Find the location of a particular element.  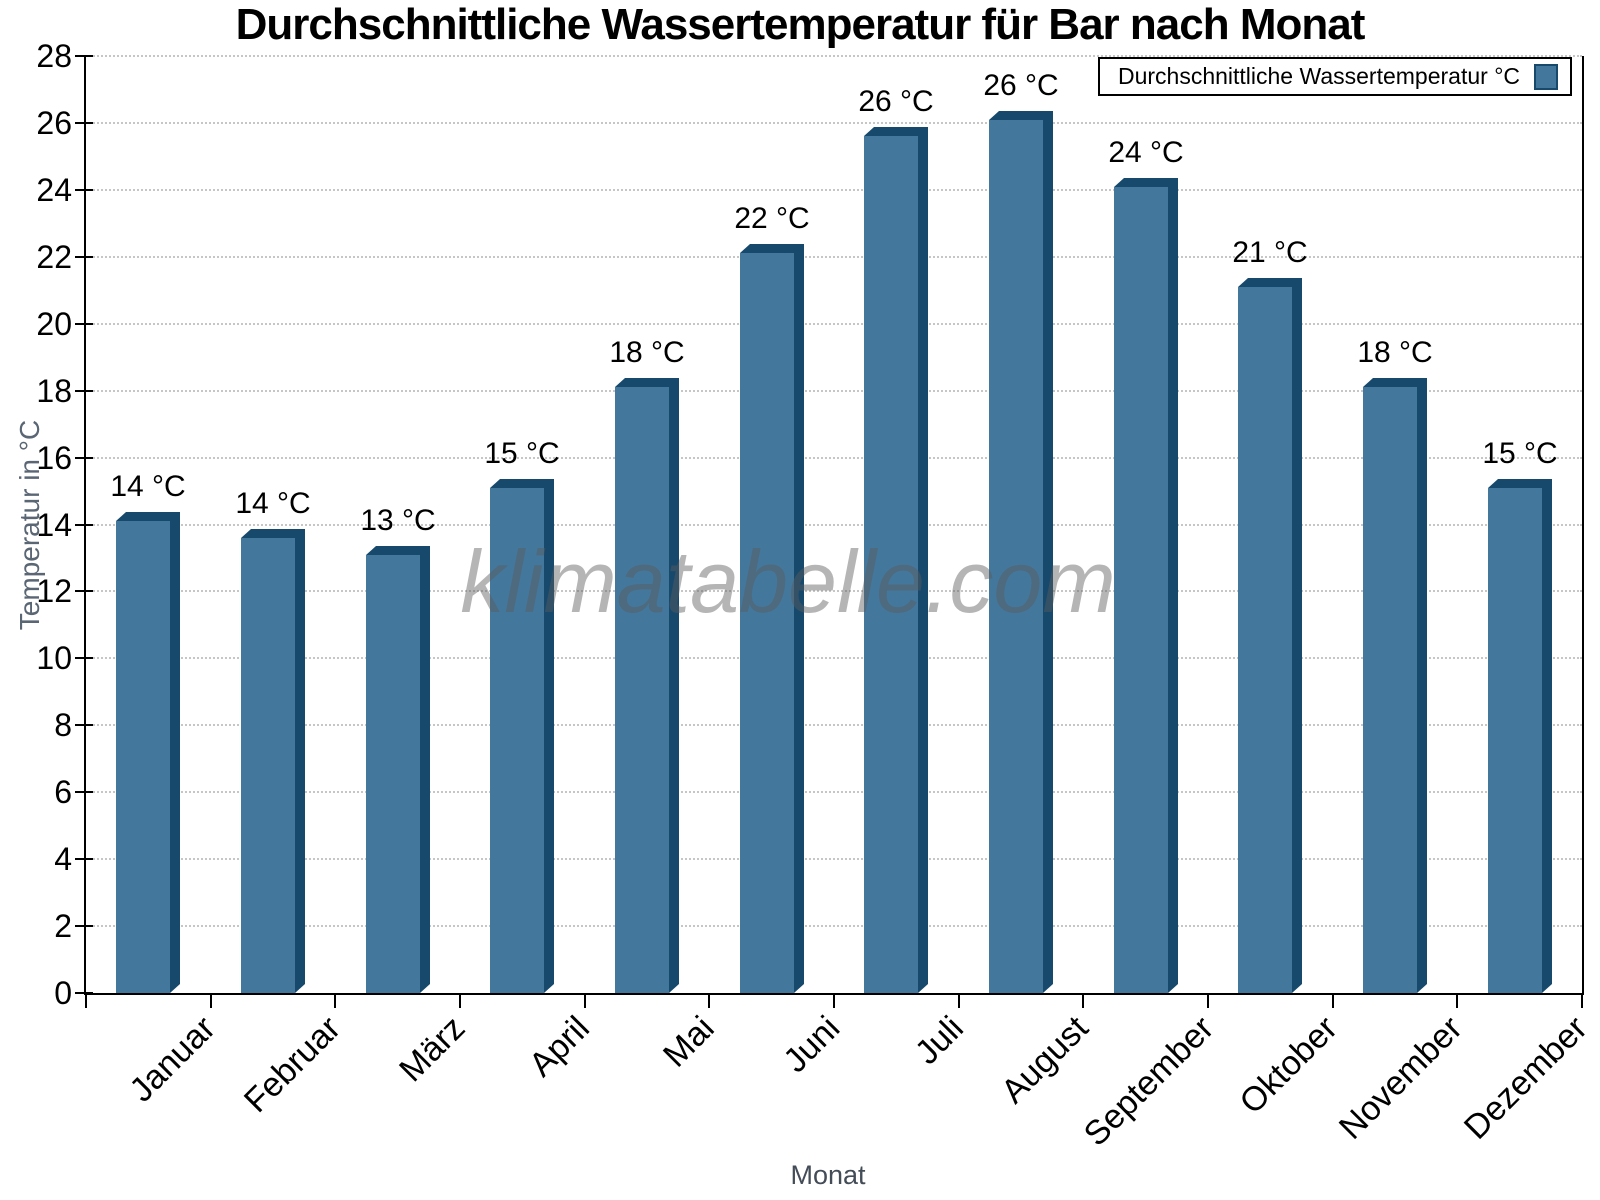

bar-value-label: 24 °C is located at coordinates (1146, 152).